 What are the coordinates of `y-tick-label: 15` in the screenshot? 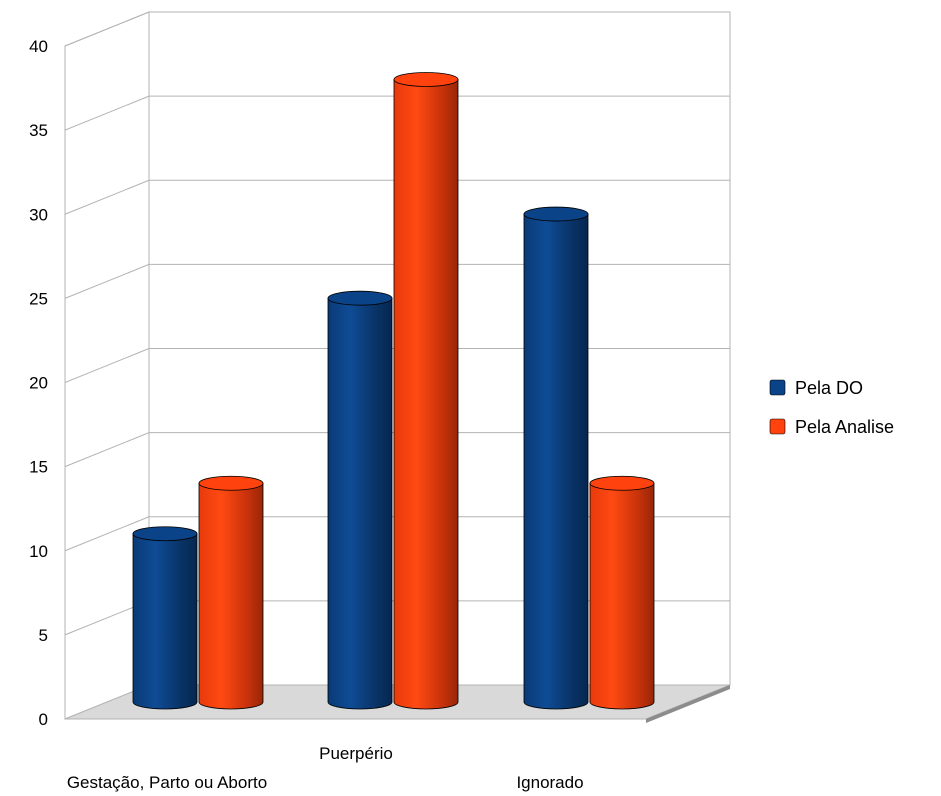 It's located at (38, 467).